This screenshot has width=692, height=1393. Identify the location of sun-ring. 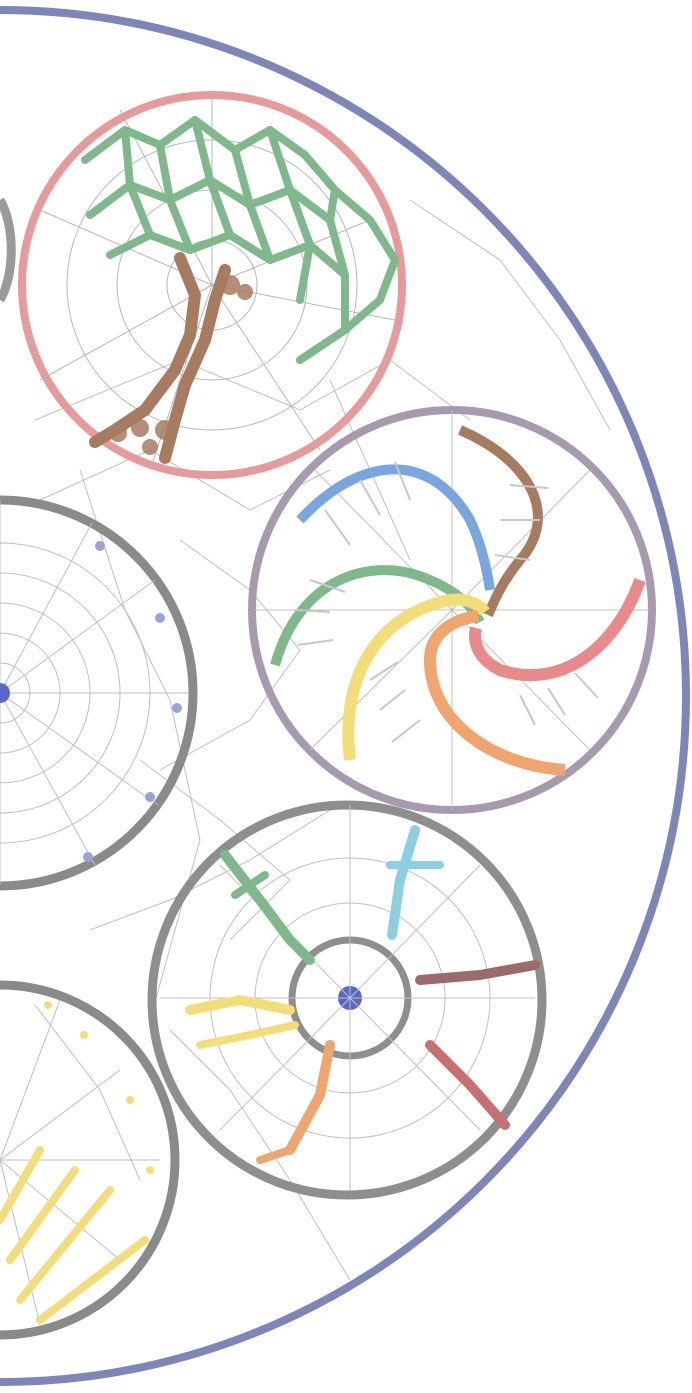
(90, 1160).